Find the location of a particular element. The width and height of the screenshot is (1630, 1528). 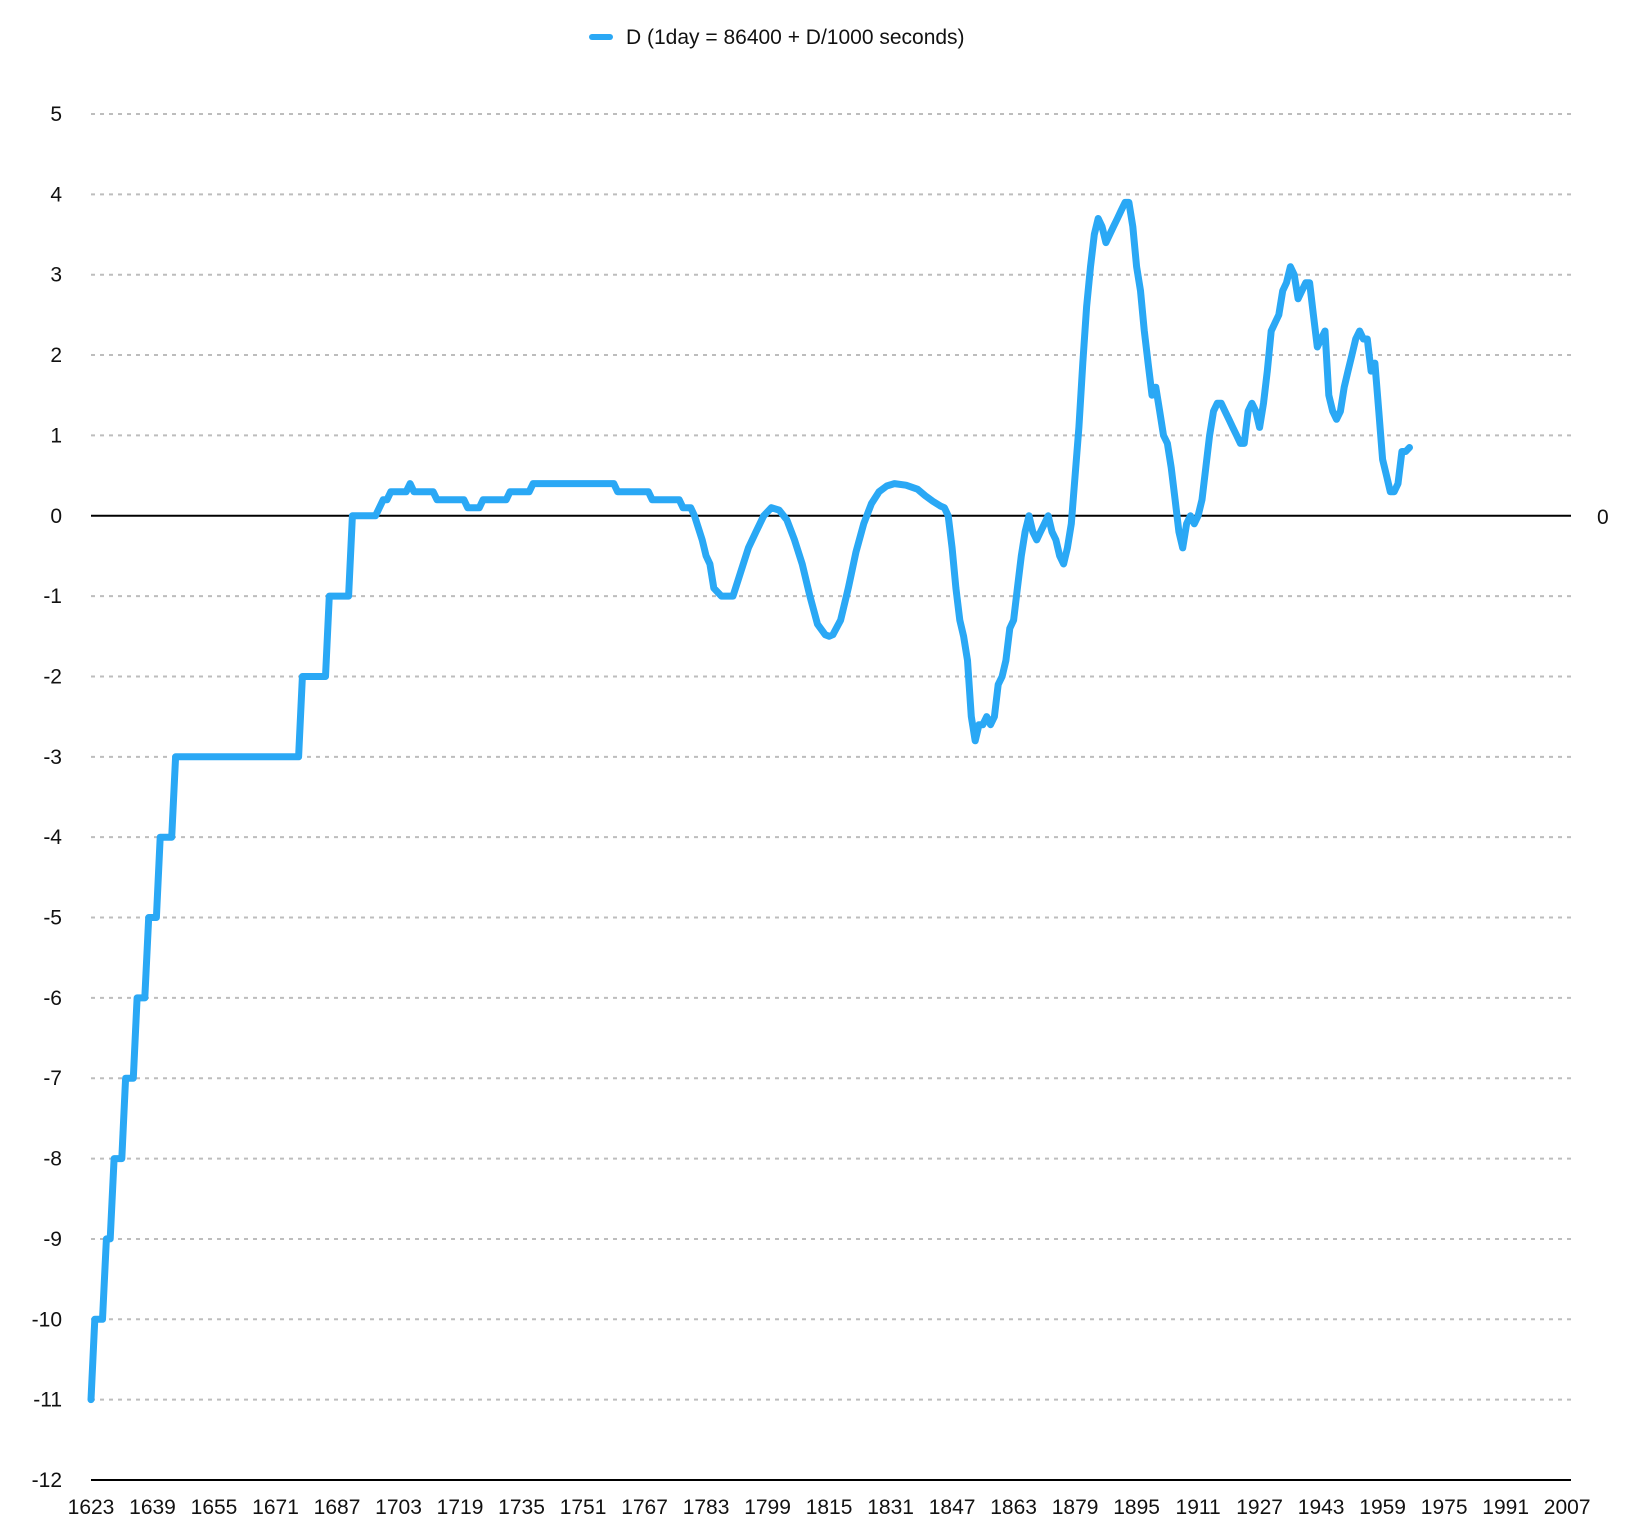

x-tick-label: 1863 is located at coordinates (1013, 1507).